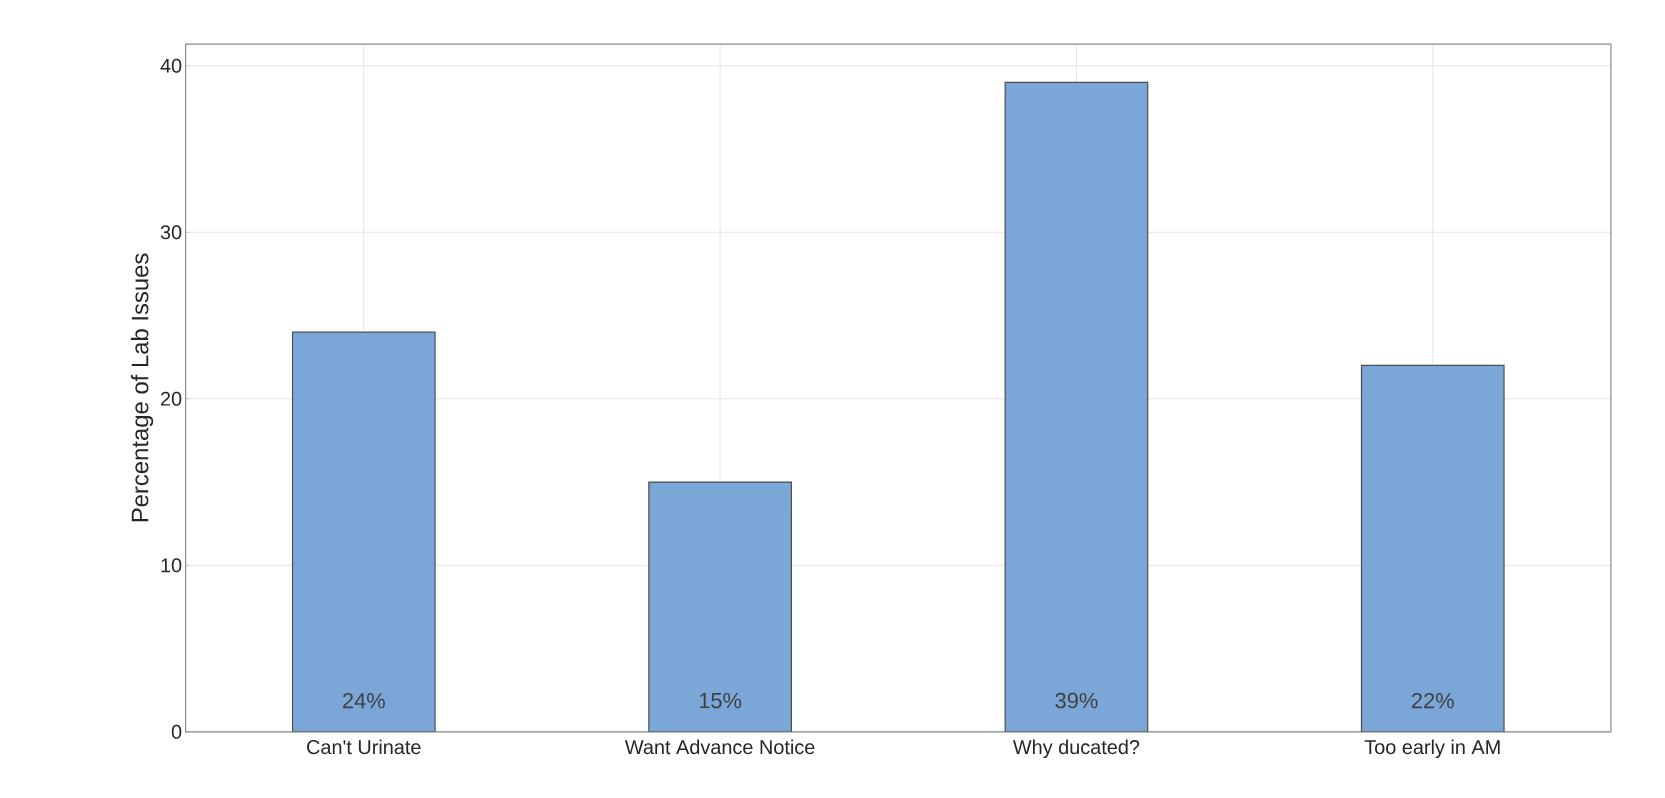 The image size is (1665, 798). What do you see at coordinates (1432, 700) in the screenshot?
I see `data-label: 22%` at bounding box center [1432, 700].